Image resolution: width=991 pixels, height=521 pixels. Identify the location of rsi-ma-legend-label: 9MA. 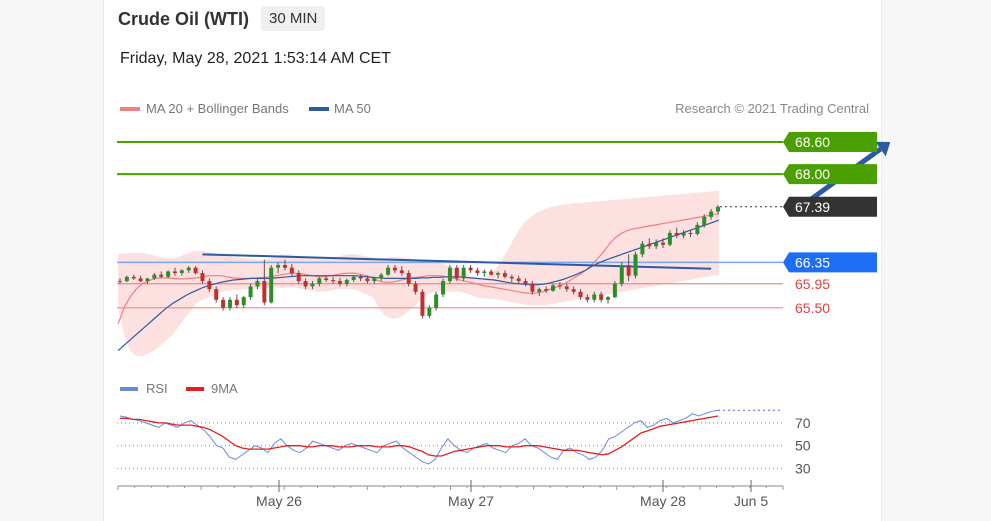
(224, 388).